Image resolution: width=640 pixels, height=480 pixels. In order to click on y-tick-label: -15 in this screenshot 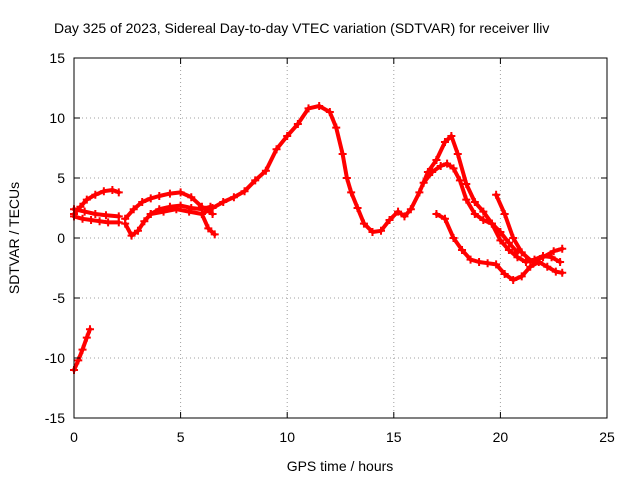, I will do `click(55, 418)`.